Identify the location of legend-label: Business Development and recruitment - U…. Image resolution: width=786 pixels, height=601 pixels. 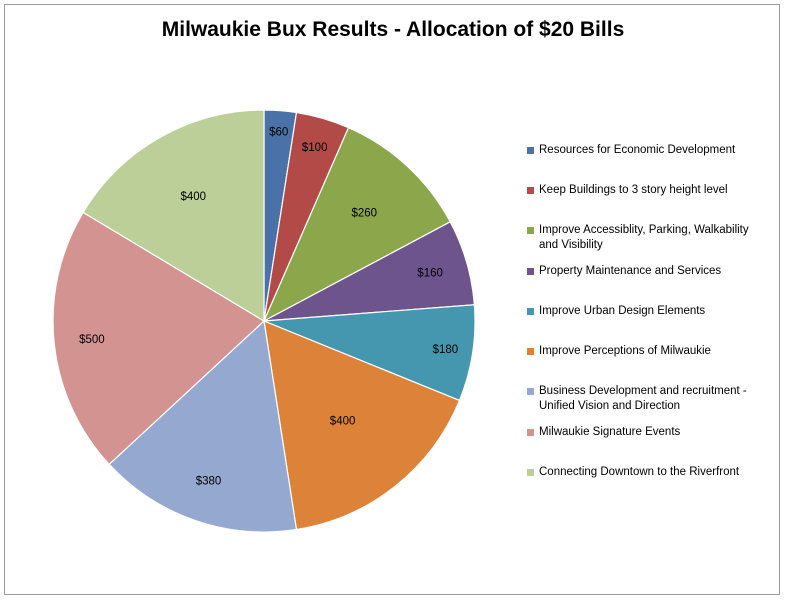
(643, 398).